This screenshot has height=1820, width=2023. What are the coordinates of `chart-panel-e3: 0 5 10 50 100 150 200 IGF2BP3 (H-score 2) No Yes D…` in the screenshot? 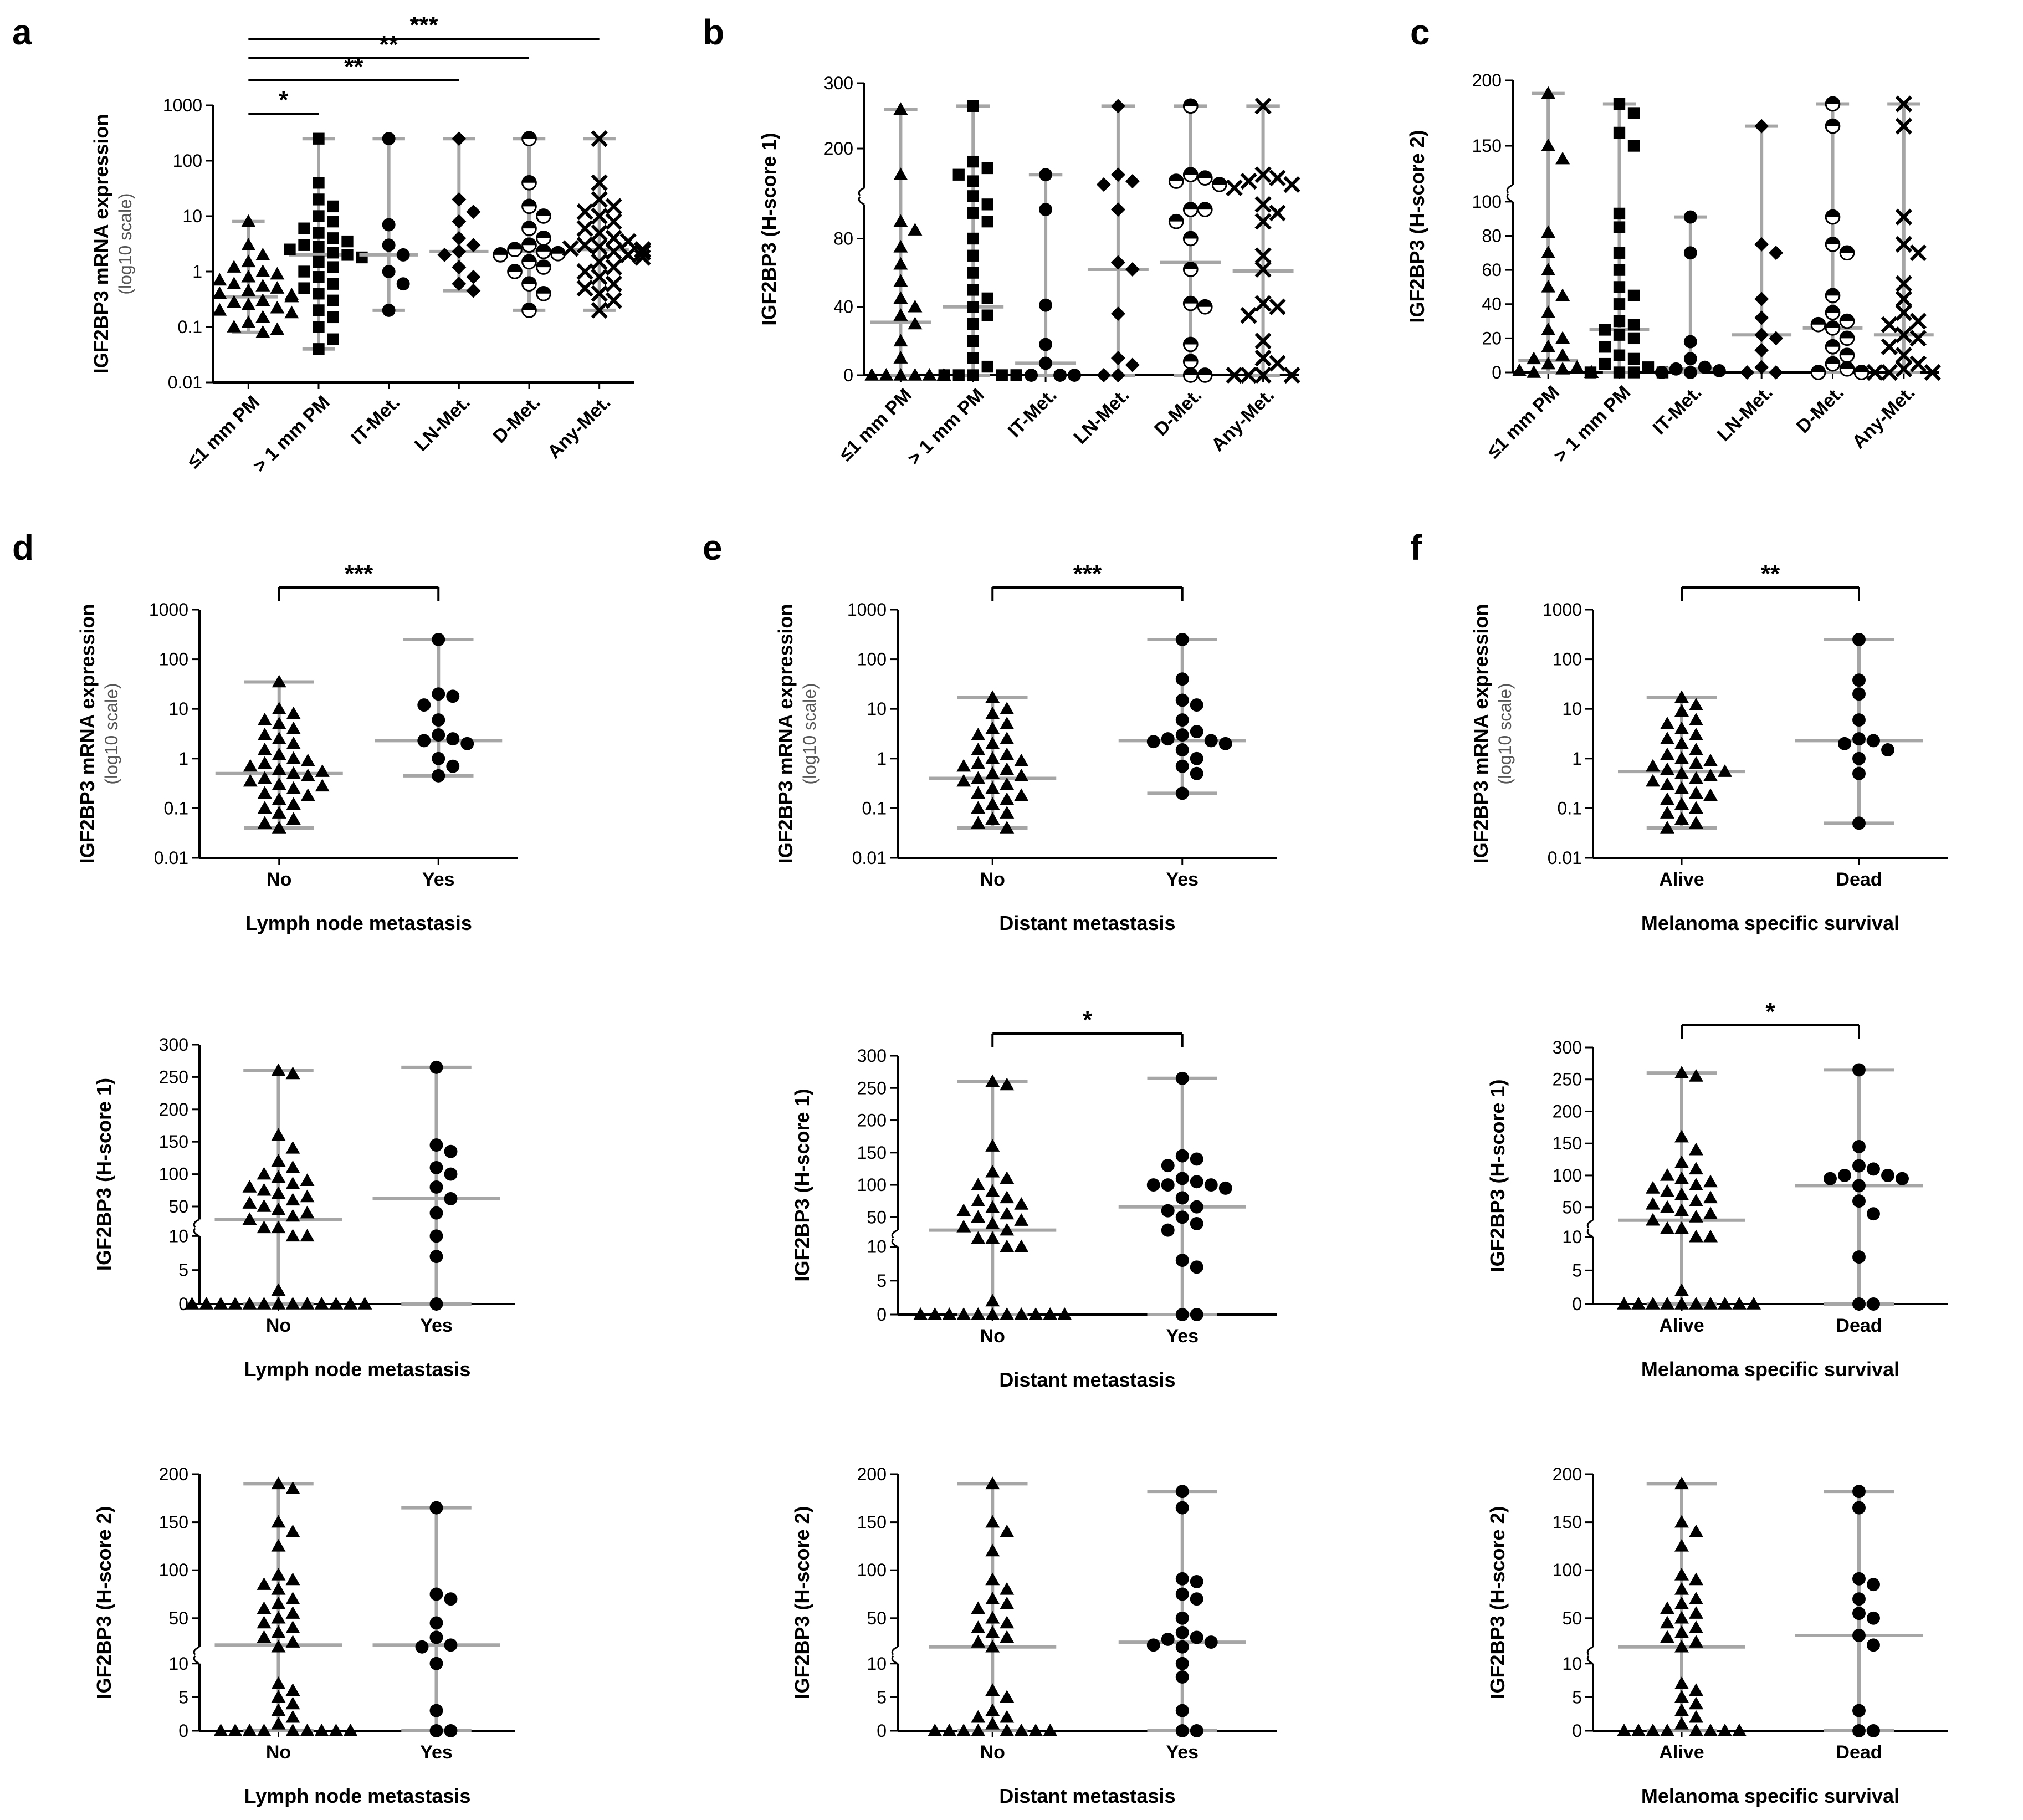 It's located at (1034, 1635).